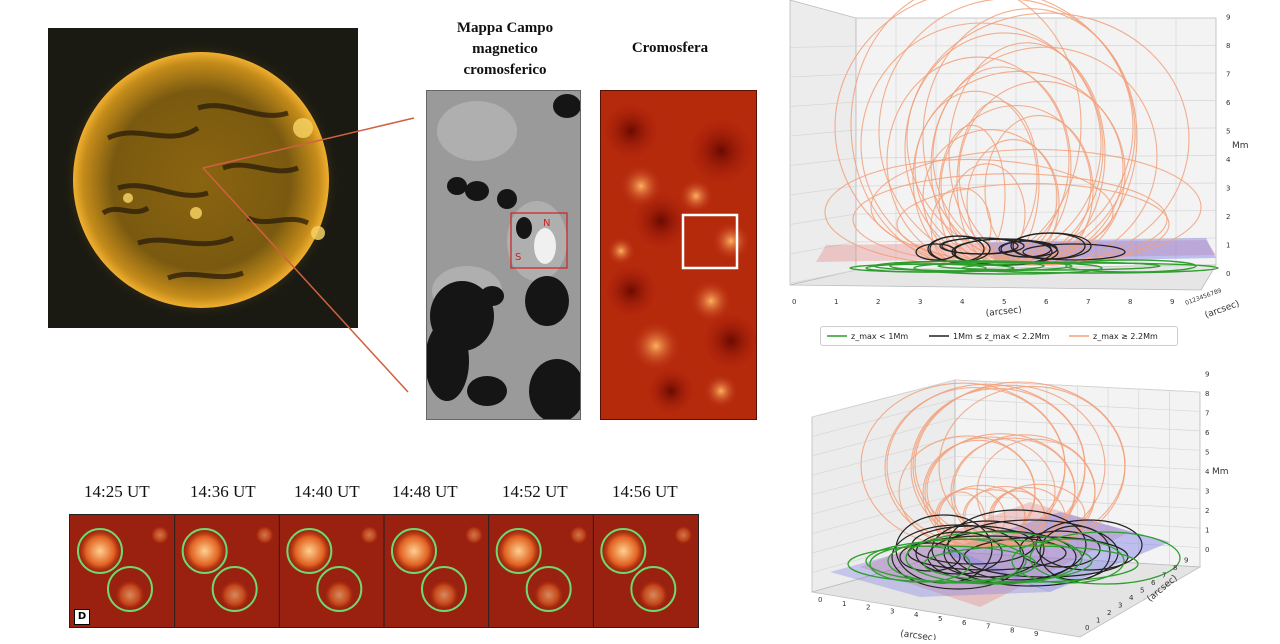  What do you see at coordinates (678, 255) in the screenshot?
I see `chromosphere-map` at bounding box center [678, 255].